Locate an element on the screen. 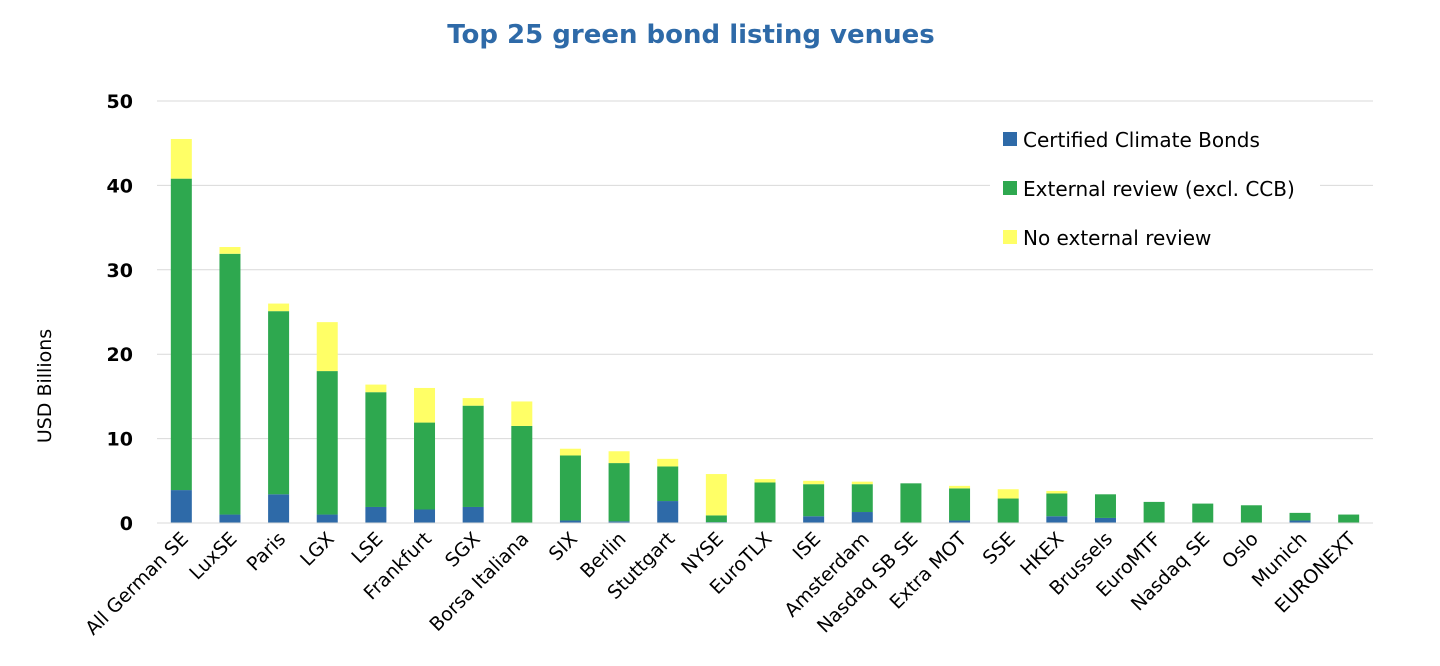 The width and height of the screenshot is (1440, 666). y-tick-label: 50 is located at coordinates (120, 102).